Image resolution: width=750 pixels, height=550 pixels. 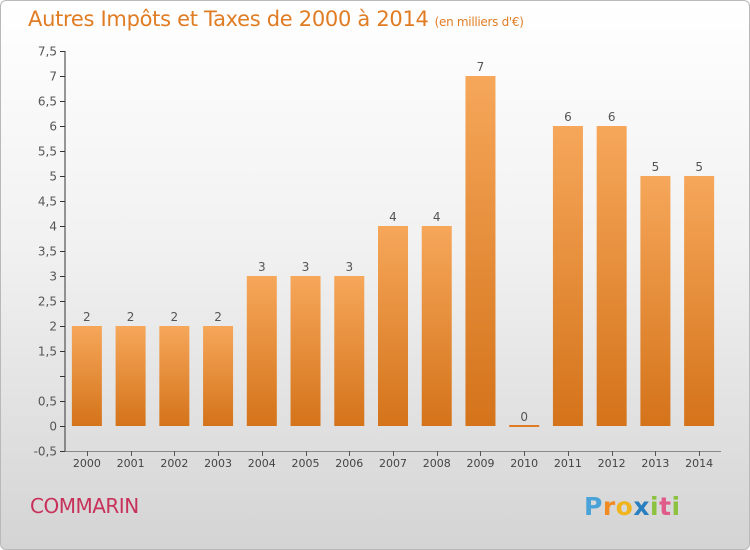 I want to click on logo-letter: x, so click(x=641, y=506).